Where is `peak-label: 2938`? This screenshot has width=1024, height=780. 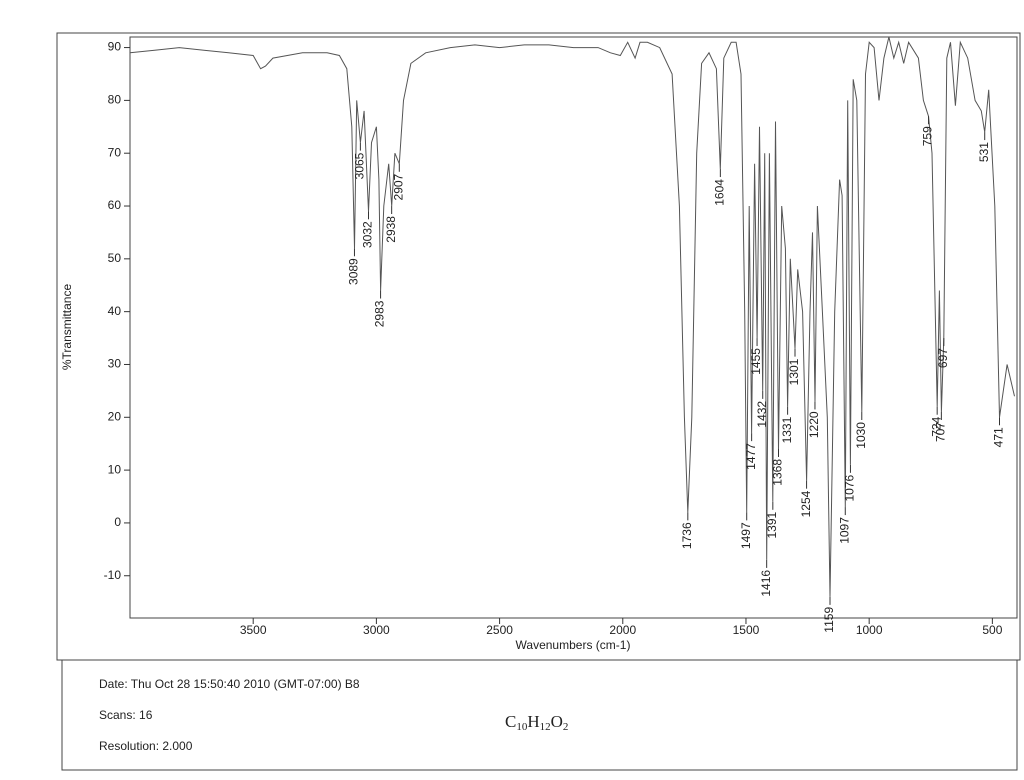
peak-label: 2938 is located at coordinates (391, 229).